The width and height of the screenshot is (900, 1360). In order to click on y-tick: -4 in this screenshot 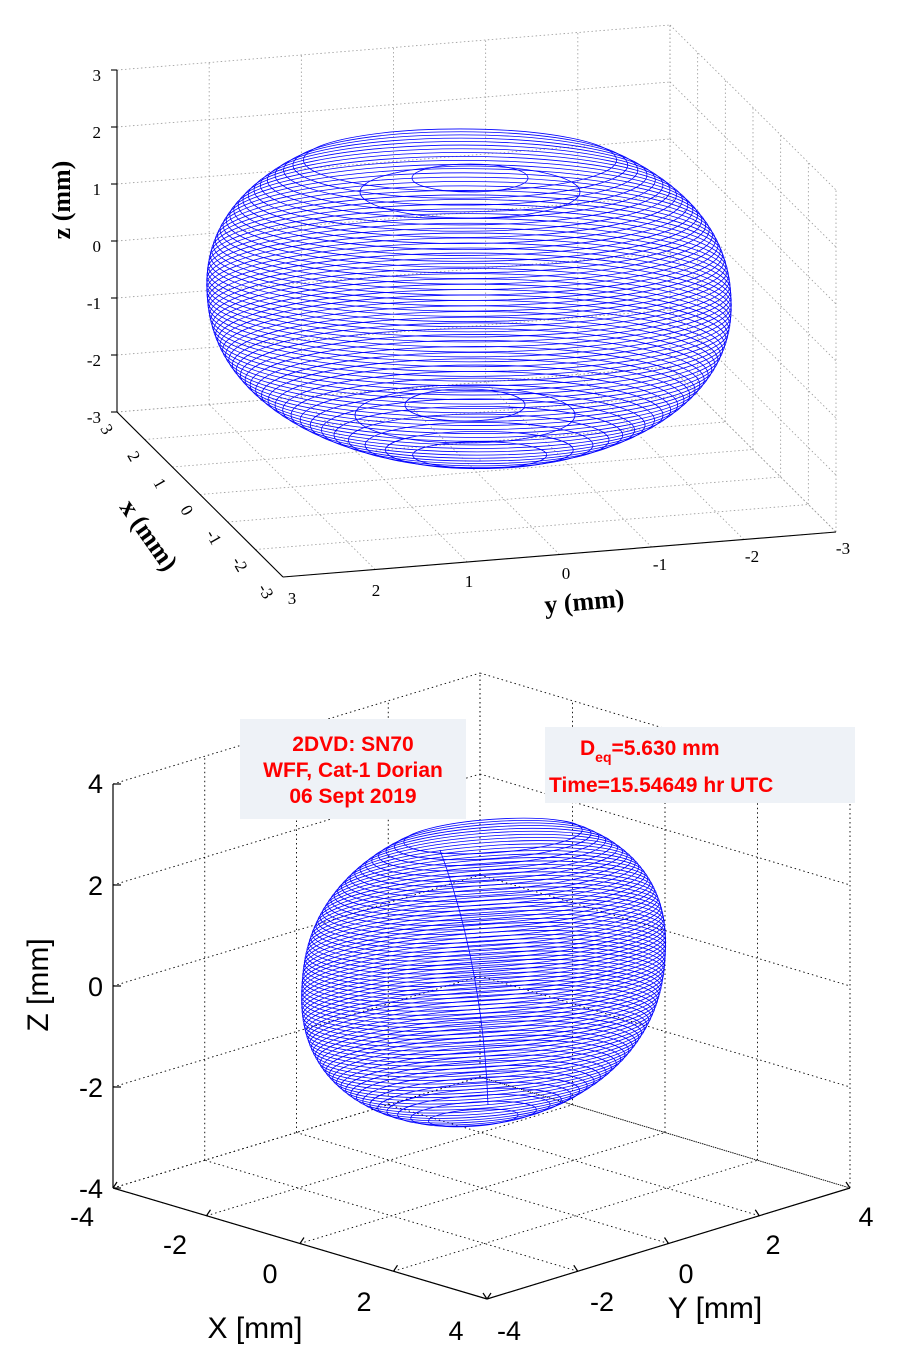, I will do `click(509, 1331)`.